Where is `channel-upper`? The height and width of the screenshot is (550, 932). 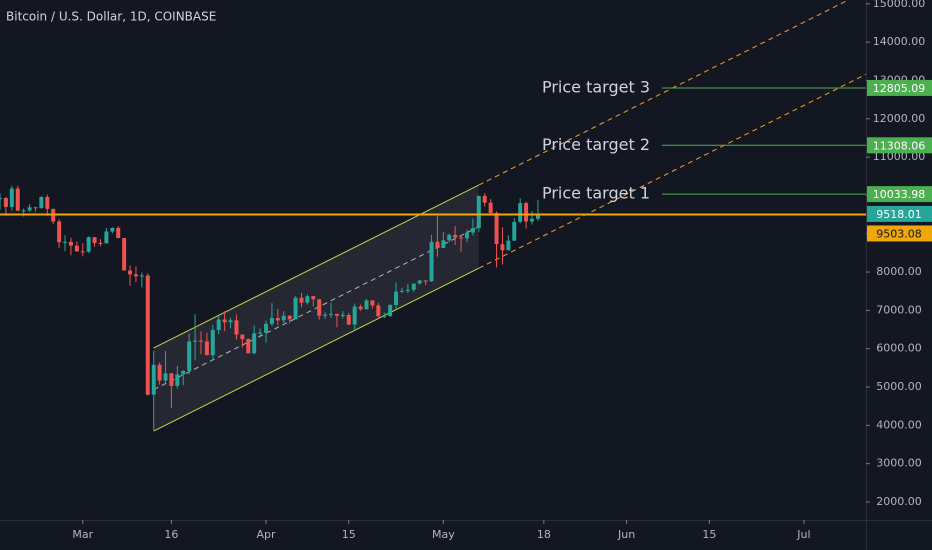
channel-upper is located at coordinates (316, 266).